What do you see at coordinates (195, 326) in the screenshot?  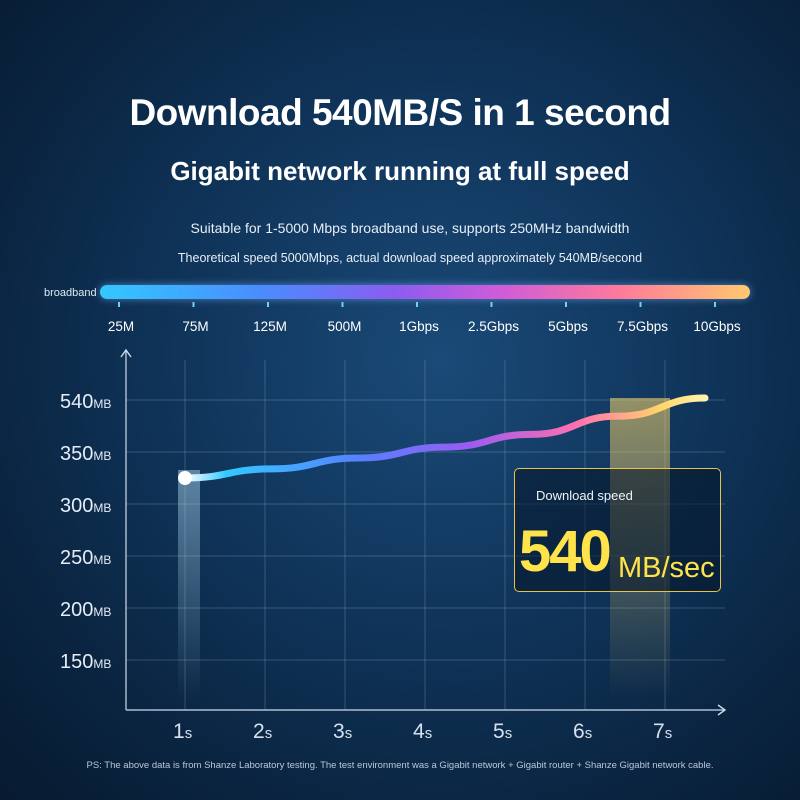 I see `broadband-tick-label: 75M` at bounding box center [195, 326].